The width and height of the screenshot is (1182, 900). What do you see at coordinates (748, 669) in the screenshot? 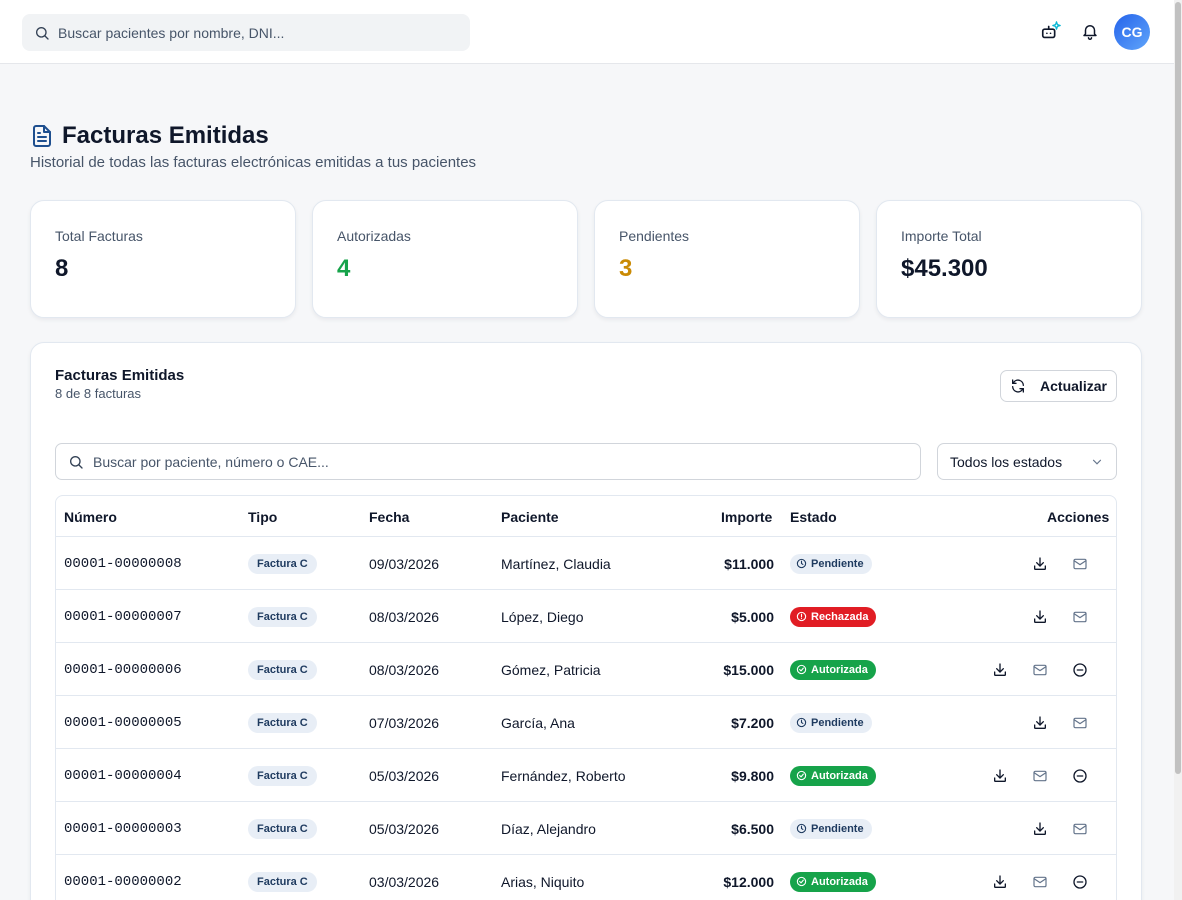
I see `invoice-amount: $15.000` at bounding box center [748, 669].